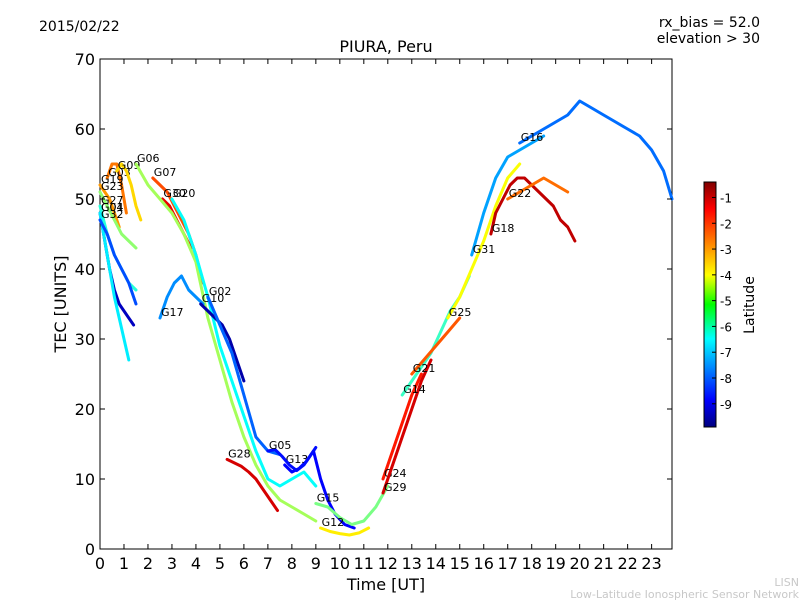  Describe the element at coordinates (436, 346) in the screenshot. I see `series-g21` at that location.